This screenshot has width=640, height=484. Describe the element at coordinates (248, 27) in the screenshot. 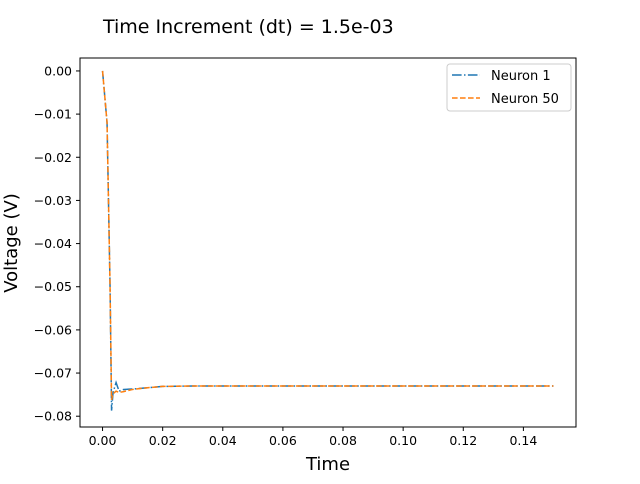

I see `chart-title: Time Increment (dt) = 1.5e-03` at that location.